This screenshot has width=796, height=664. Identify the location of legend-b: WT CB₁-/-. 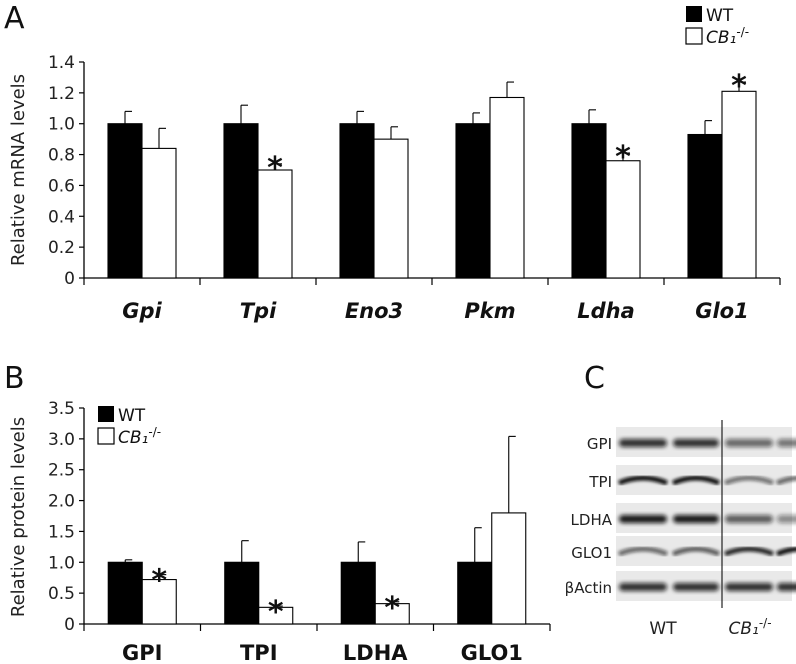
(129, 427).